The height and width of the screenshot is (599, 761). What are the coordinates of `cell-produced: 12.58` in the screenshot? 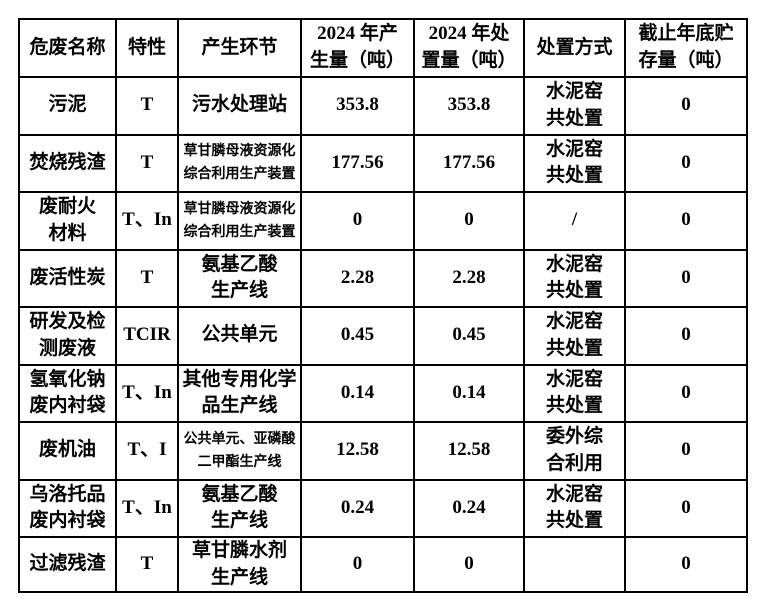 It's located at (357, 451).